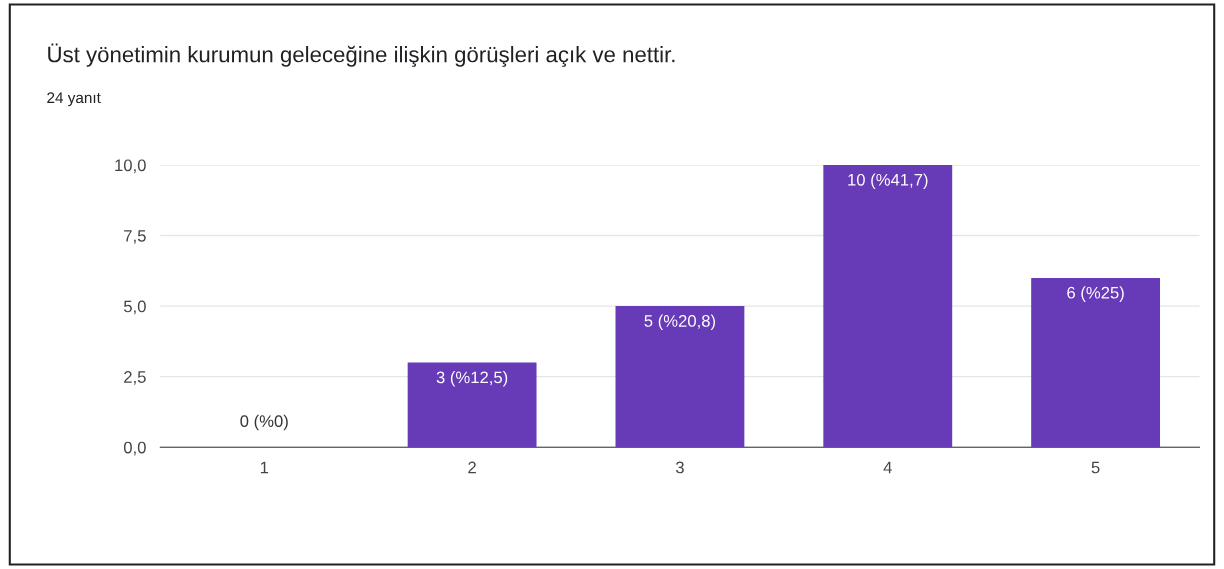  Describe the element at coordinates (264, 422) in the screenshot. I see `data-label: 0 (%0)` at that location.